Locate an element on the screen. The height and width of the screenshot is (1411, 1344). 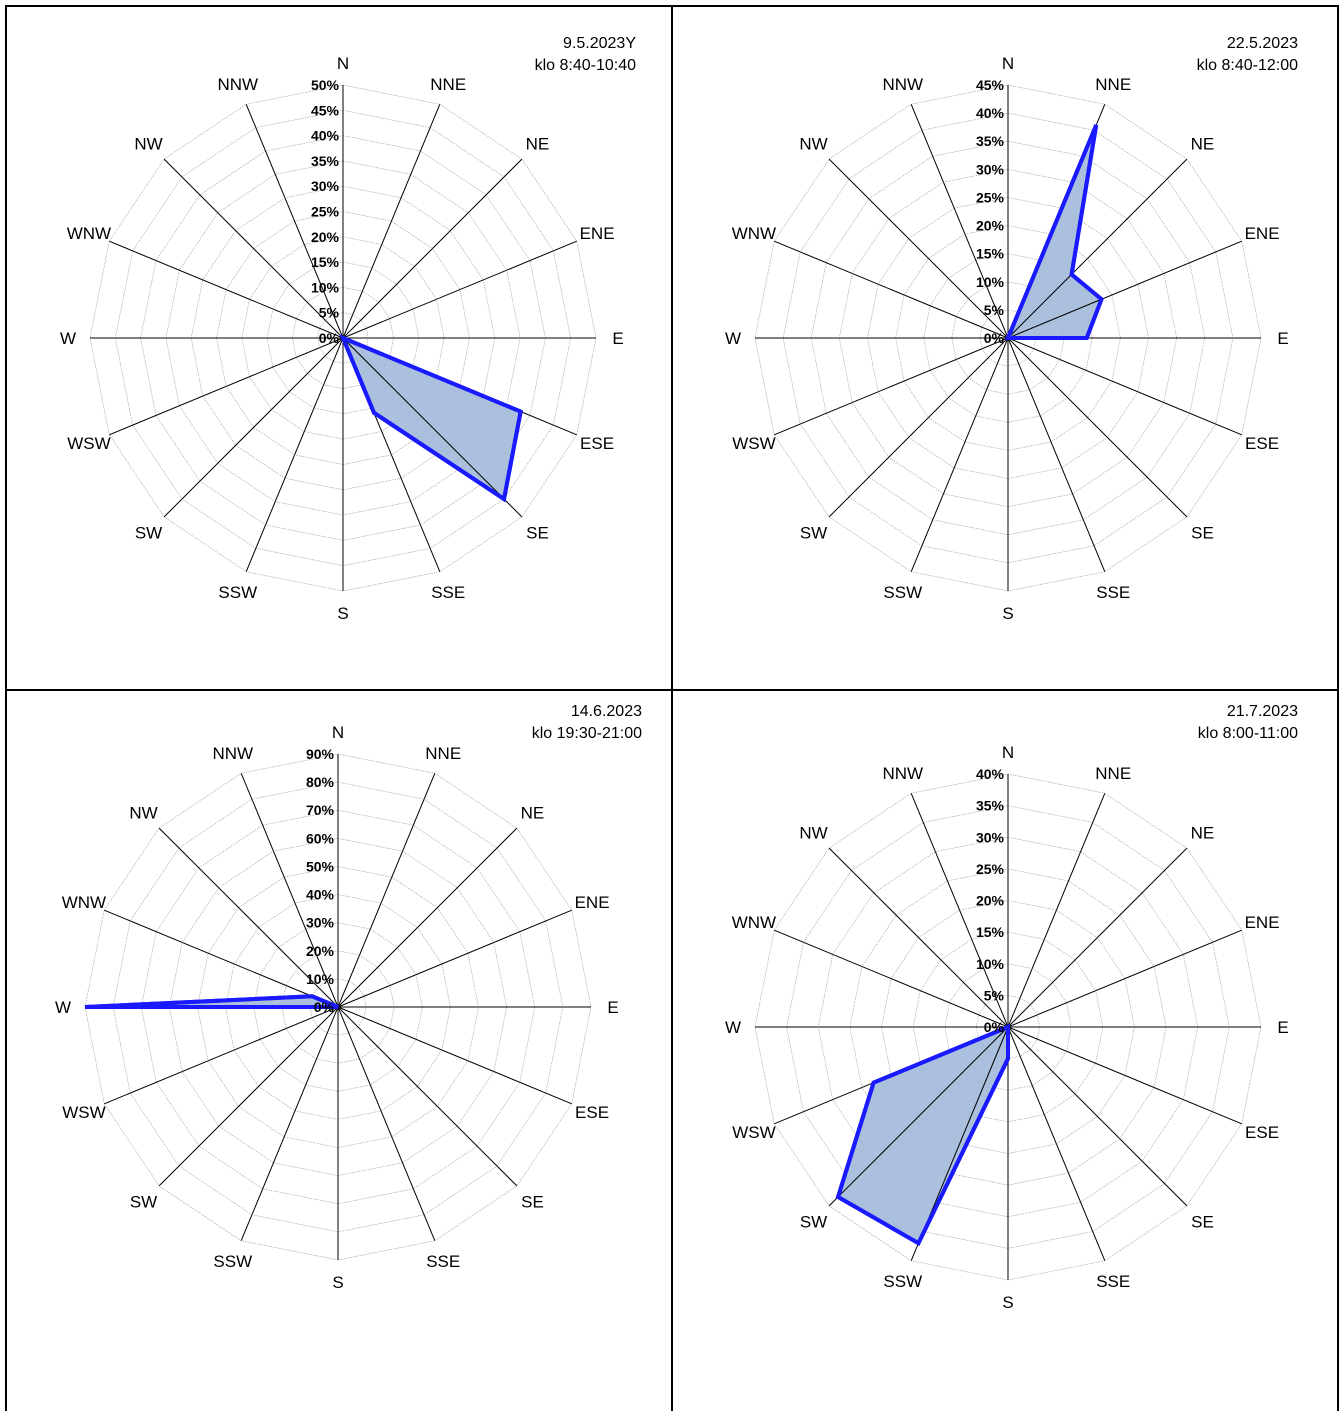
tick-label: 5% is located at coordinates (994, 310).